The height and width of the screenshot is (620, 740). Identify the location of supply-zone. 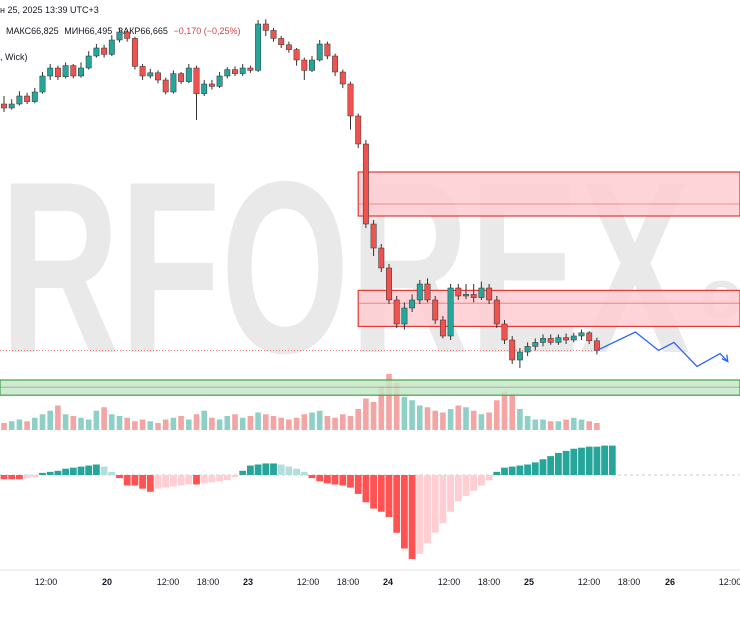
(548, 308).